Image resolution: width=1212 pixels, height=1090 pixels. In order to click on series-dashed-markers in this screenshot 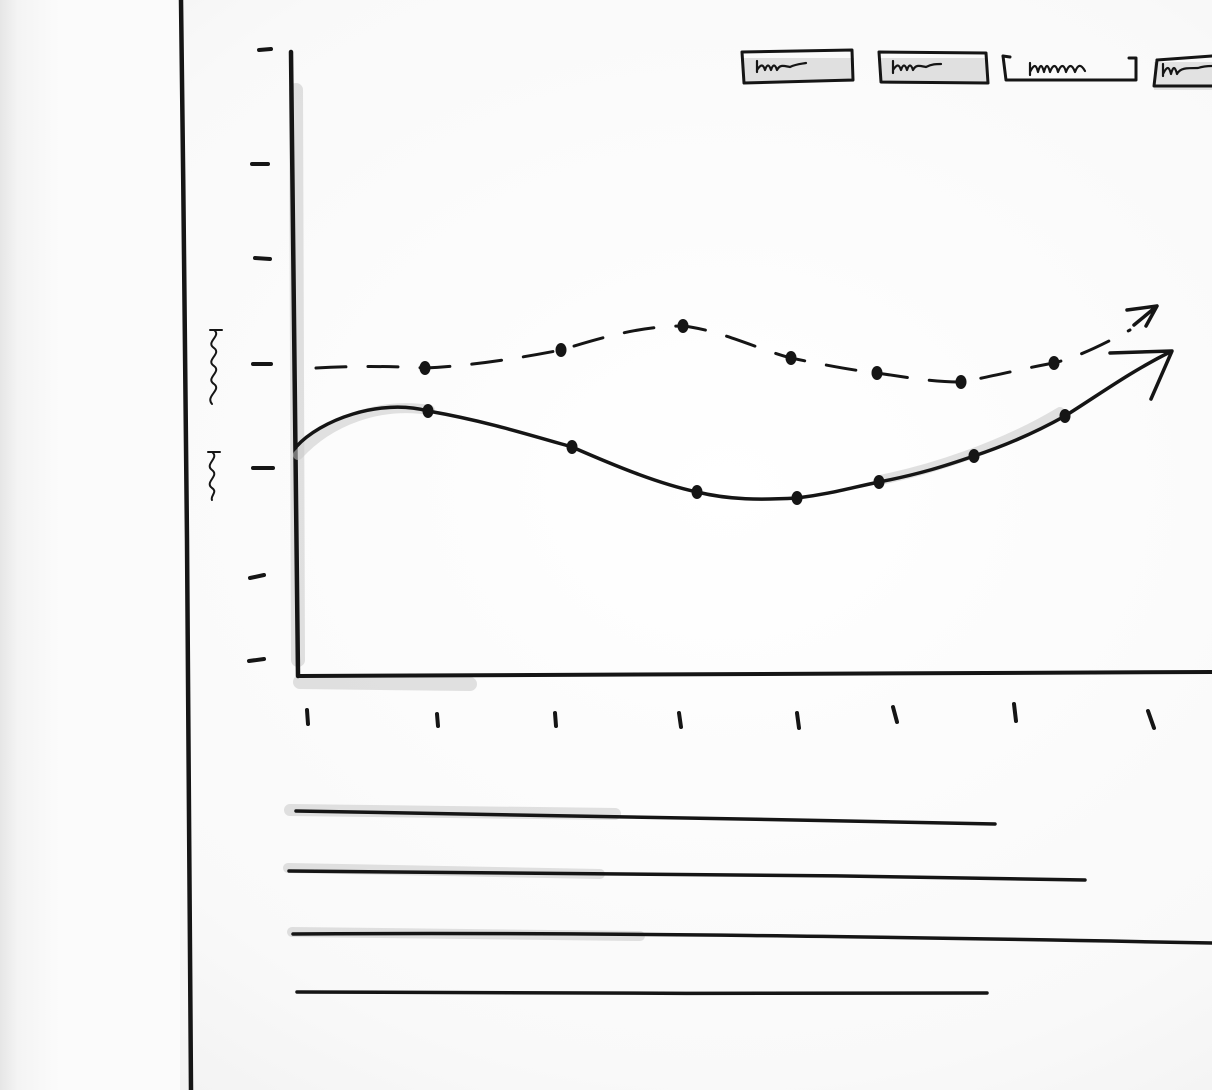, I will do `click(739, 354)`.